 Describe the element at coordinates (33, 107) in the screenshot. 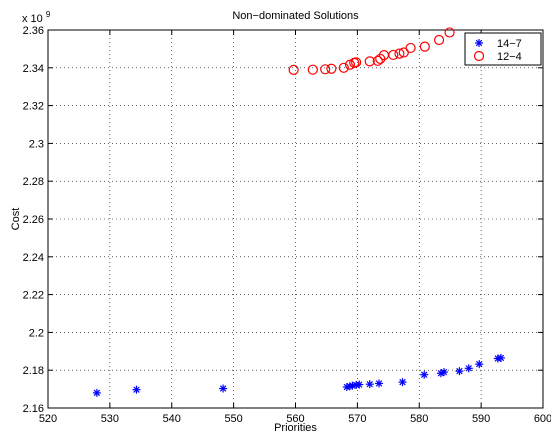

I see `y-tick-label: 2.32` at that location.